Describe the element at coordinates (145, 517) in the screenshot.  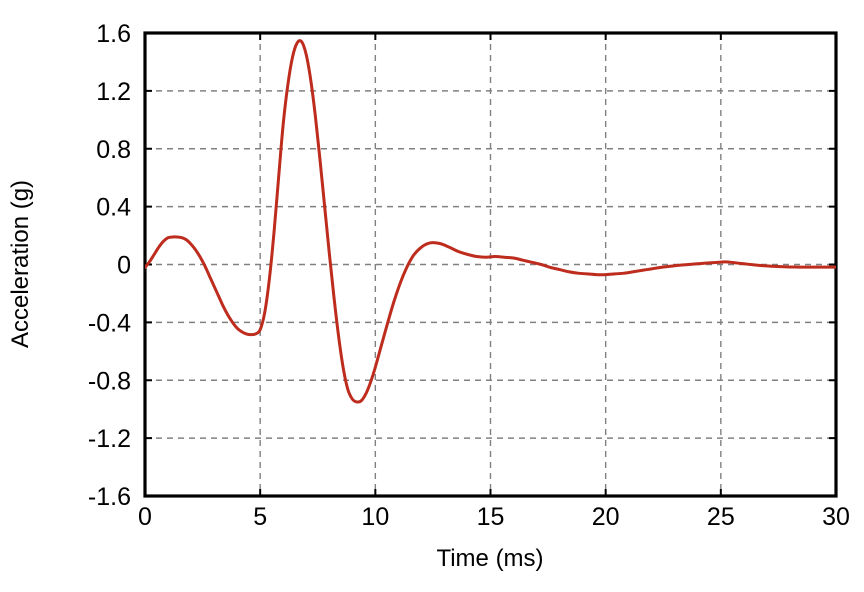
I see `x-tick-label: 0` at that location.